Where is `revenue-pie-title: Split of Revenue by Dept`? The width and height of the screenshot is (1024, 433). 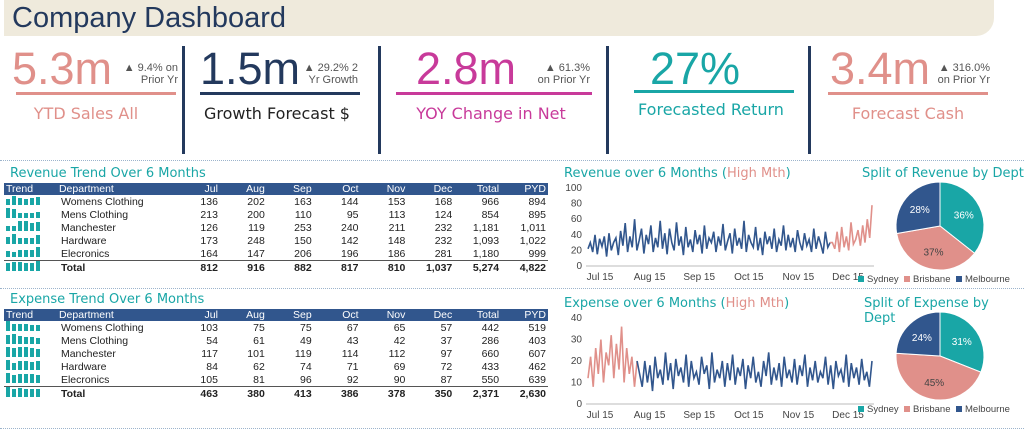
revenue-pie-title: Split of Revenue by Dept is located at coordinates (943, 173).